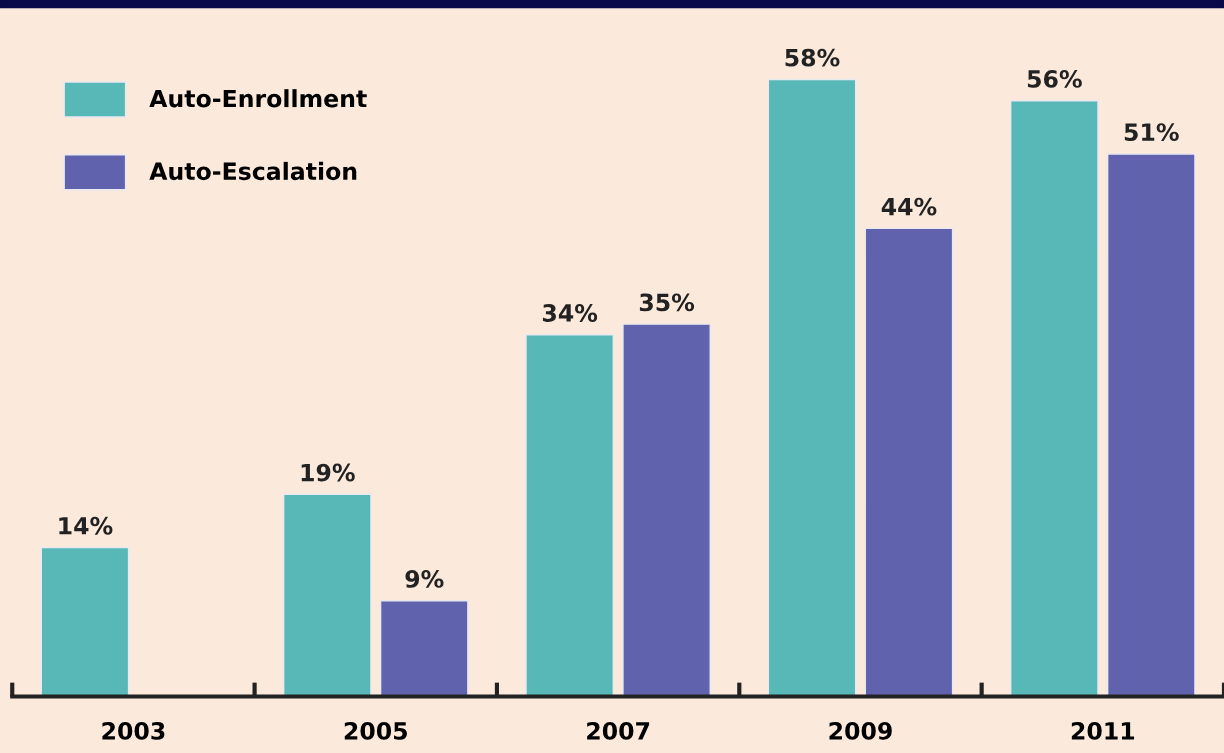  Describe the element at coordinates (1054, 78) in the screenshot. I see `data-label: 56%` at that location.